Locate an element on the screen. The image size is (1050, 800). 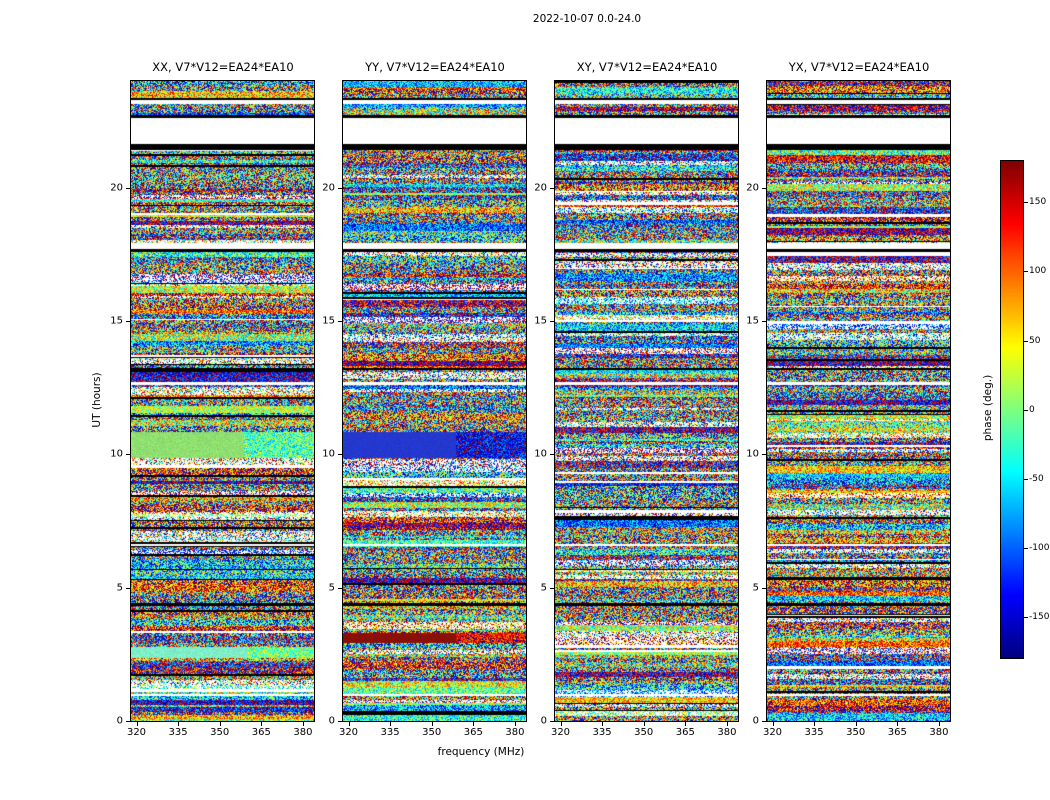
colorbar-tick-label: -50 is located at coordinates (1036, 478).